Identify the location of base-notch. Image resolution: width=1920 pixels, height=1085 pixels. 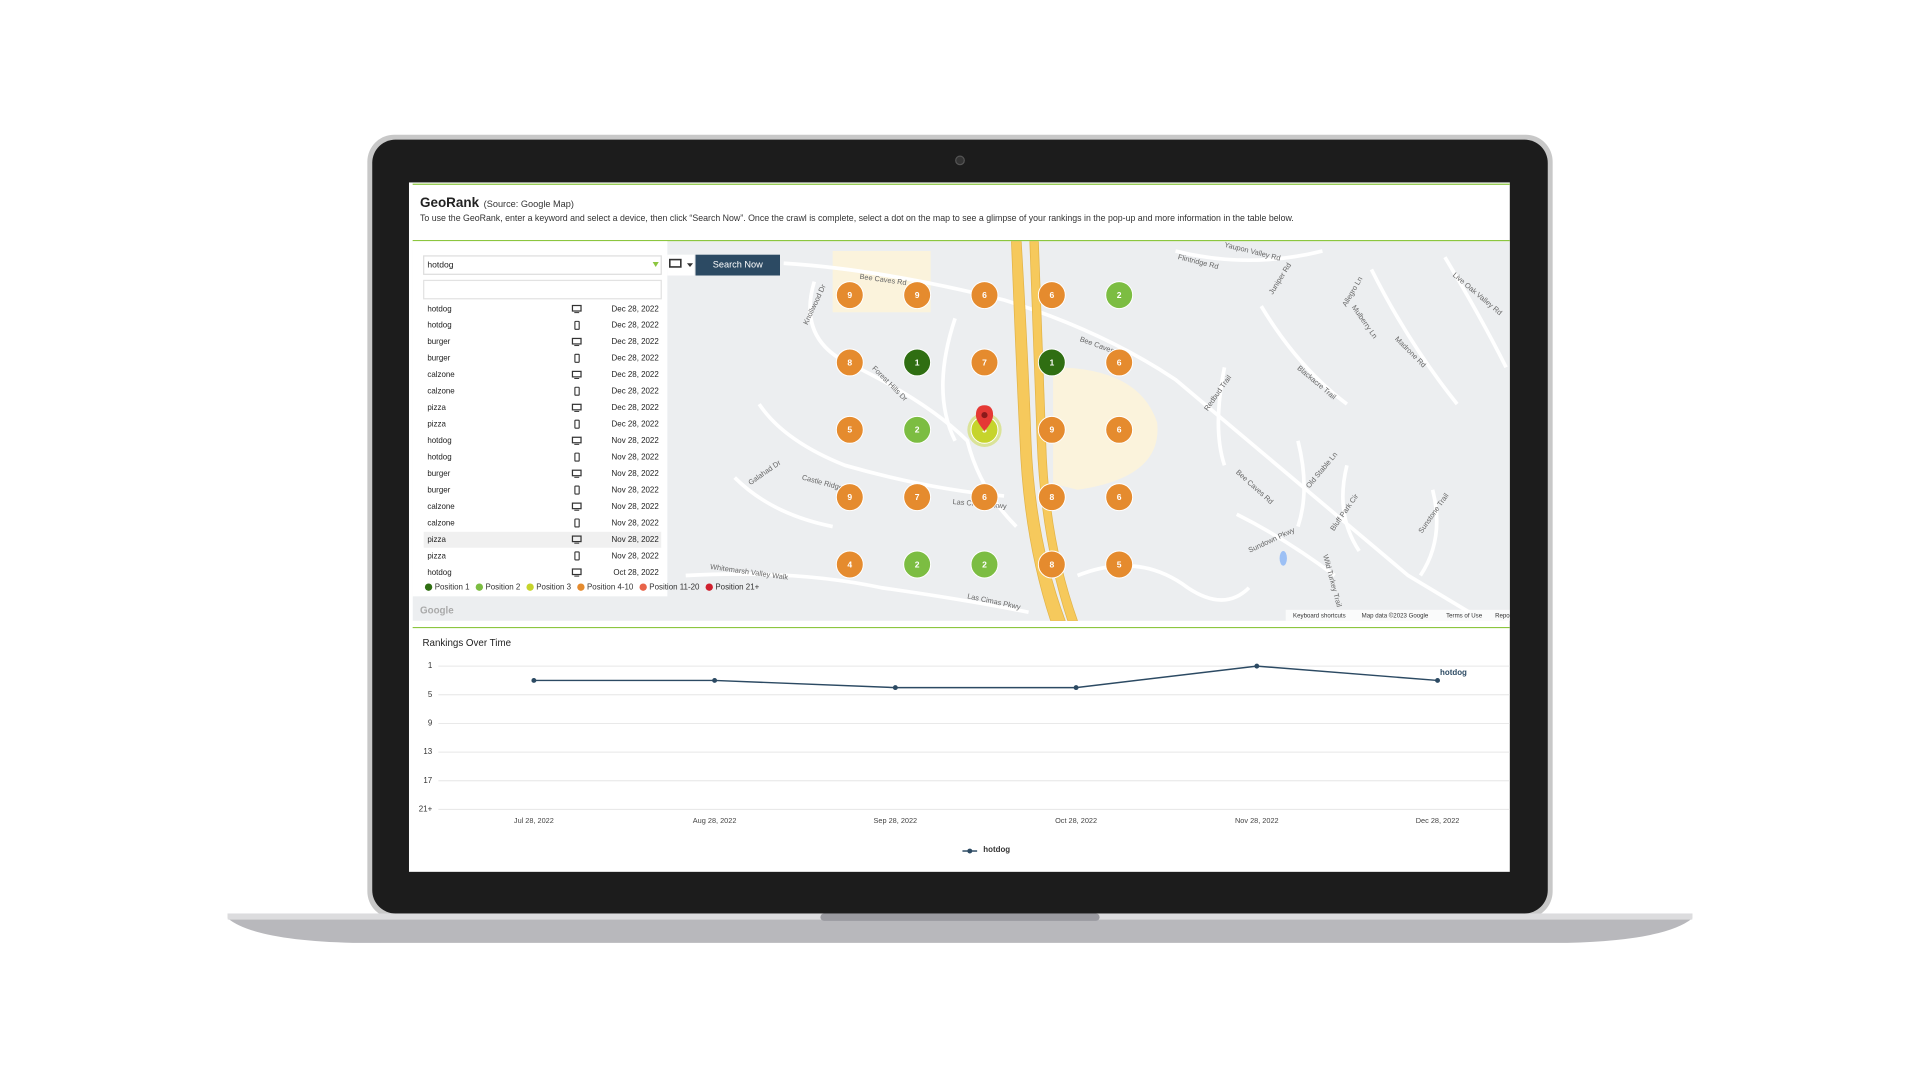
(960, 917).